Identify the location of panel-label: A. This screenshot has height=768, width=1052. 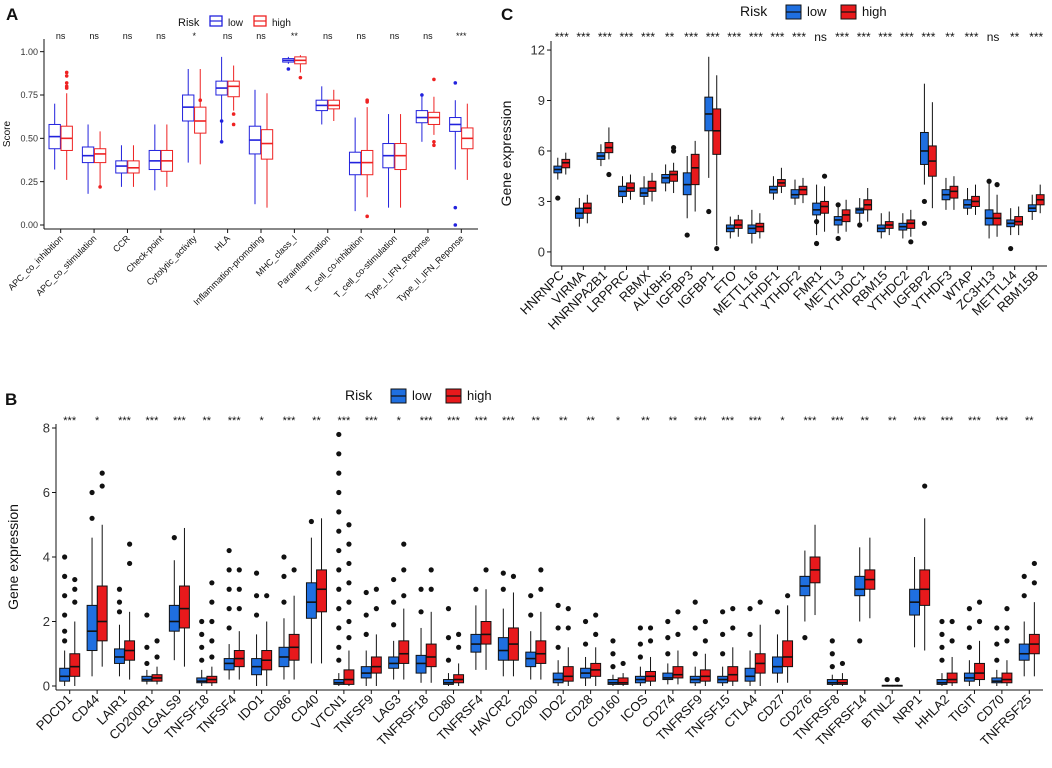
(12, 14).